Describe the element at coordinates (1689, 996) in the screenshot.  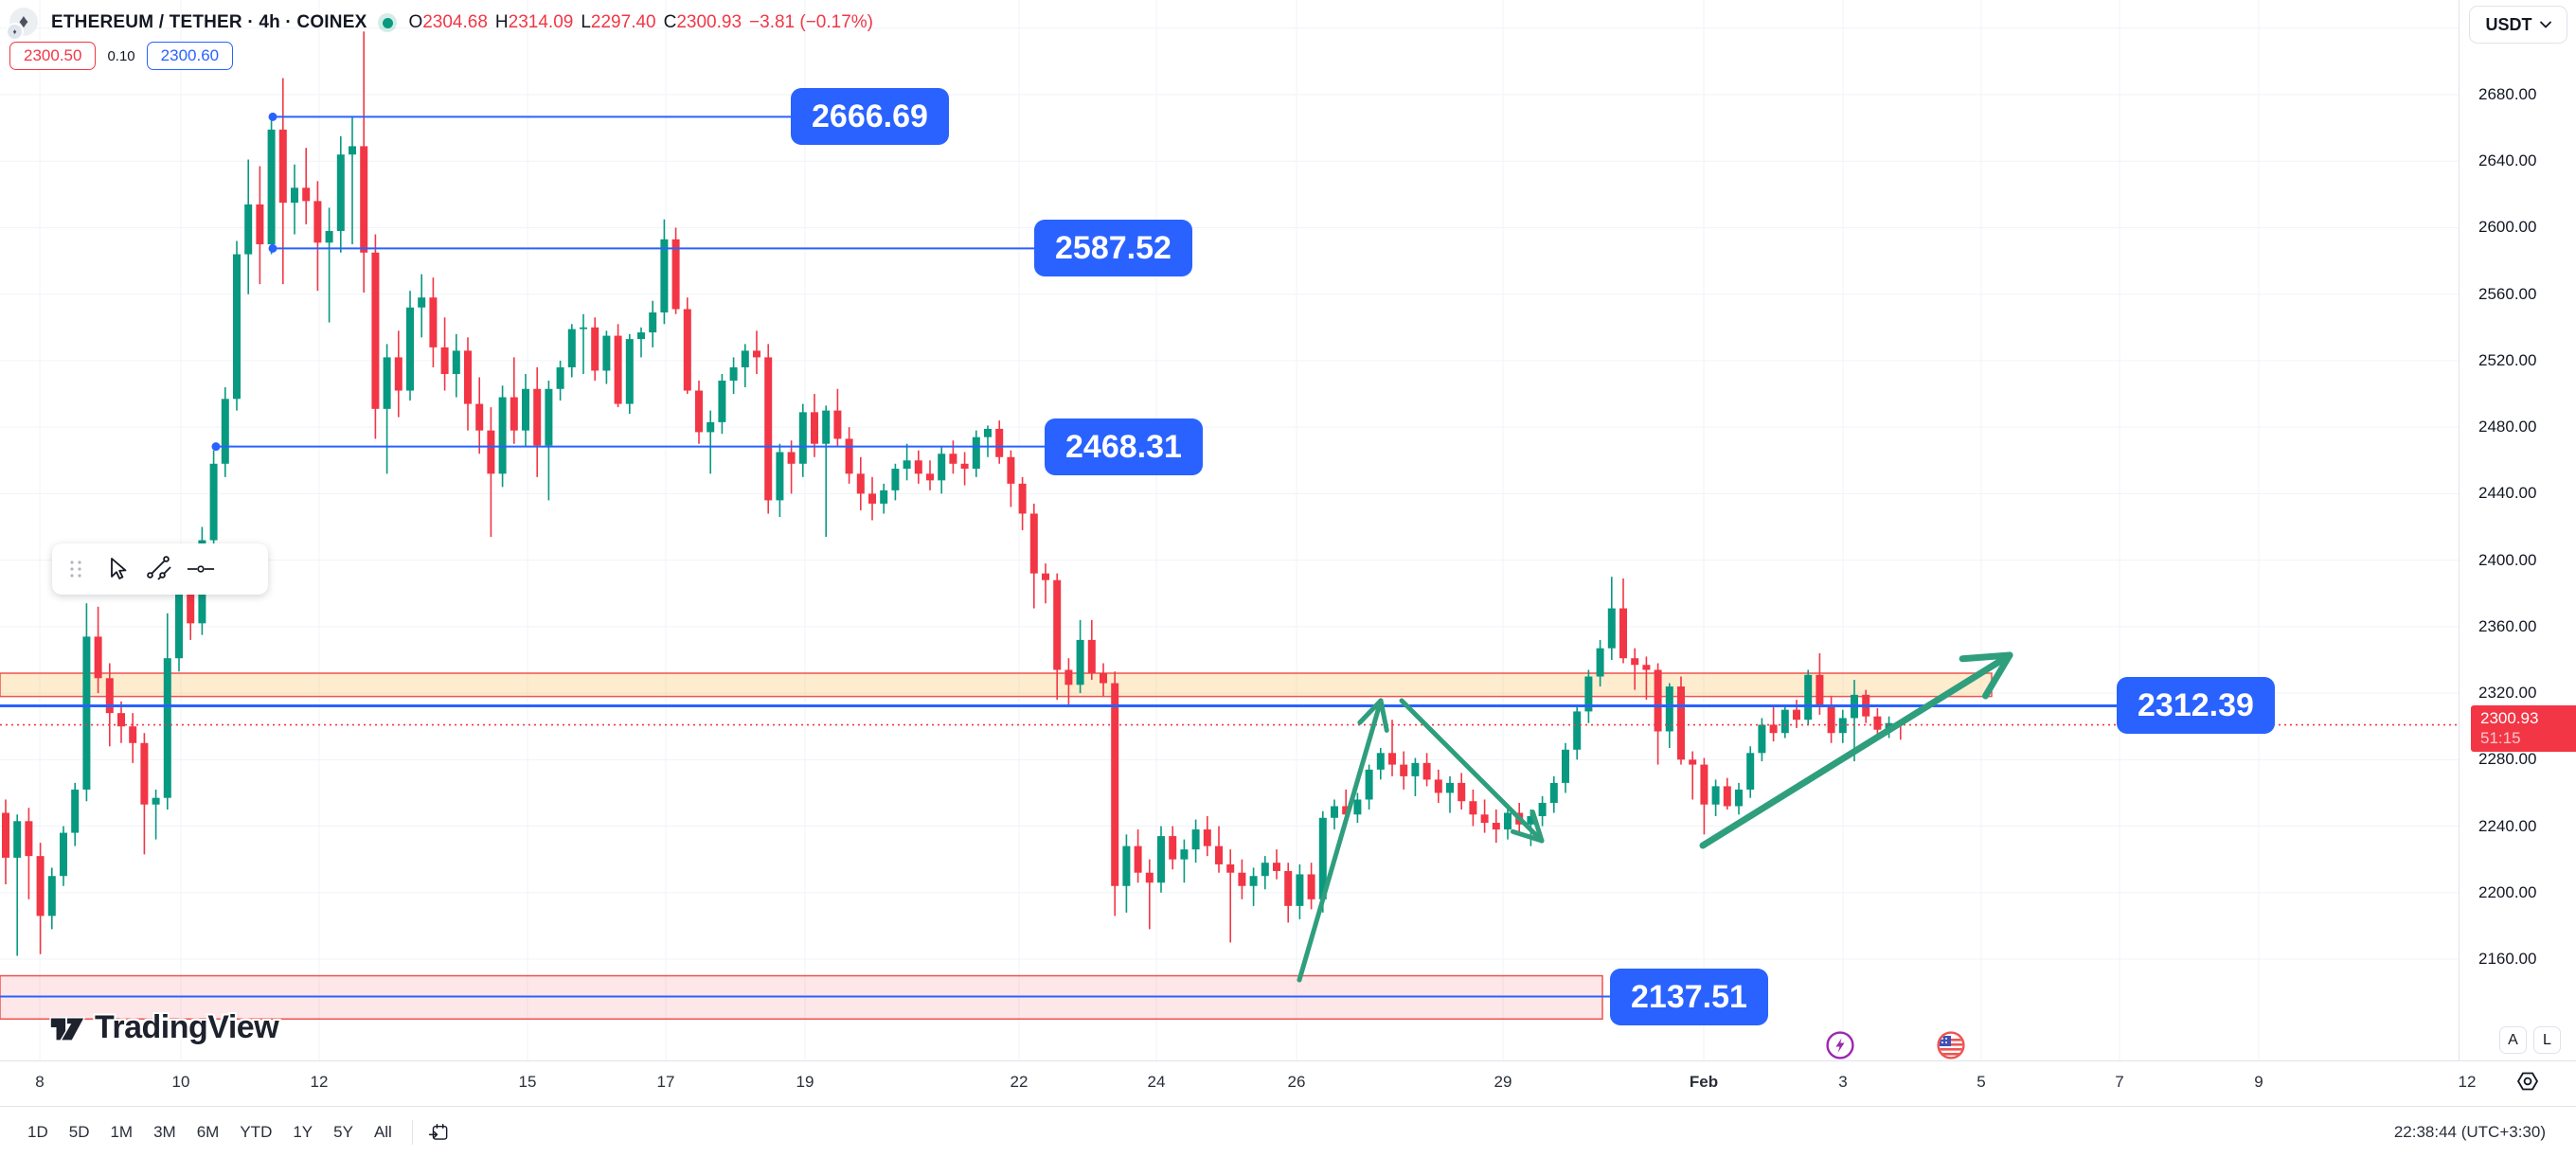
I see `price-level-label: 2137.51` at that location.